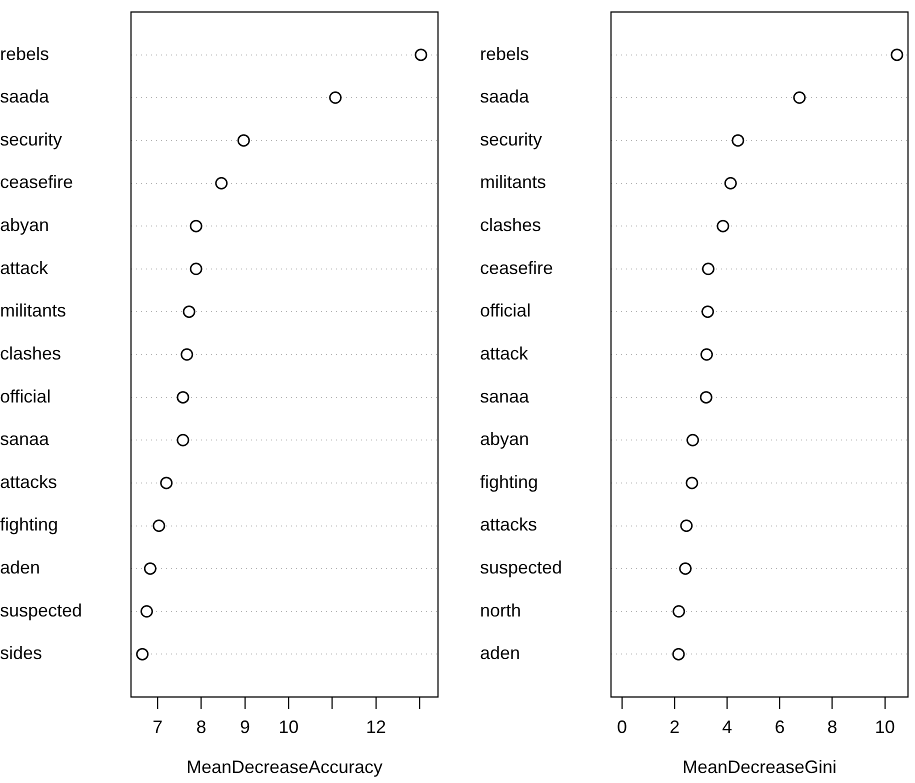 This screenshot has height=783, width=915. What do you see at coordinates (622, 726) in the screenshot?
I see `x-tick-label: 0` at bounding box center [622, 726].